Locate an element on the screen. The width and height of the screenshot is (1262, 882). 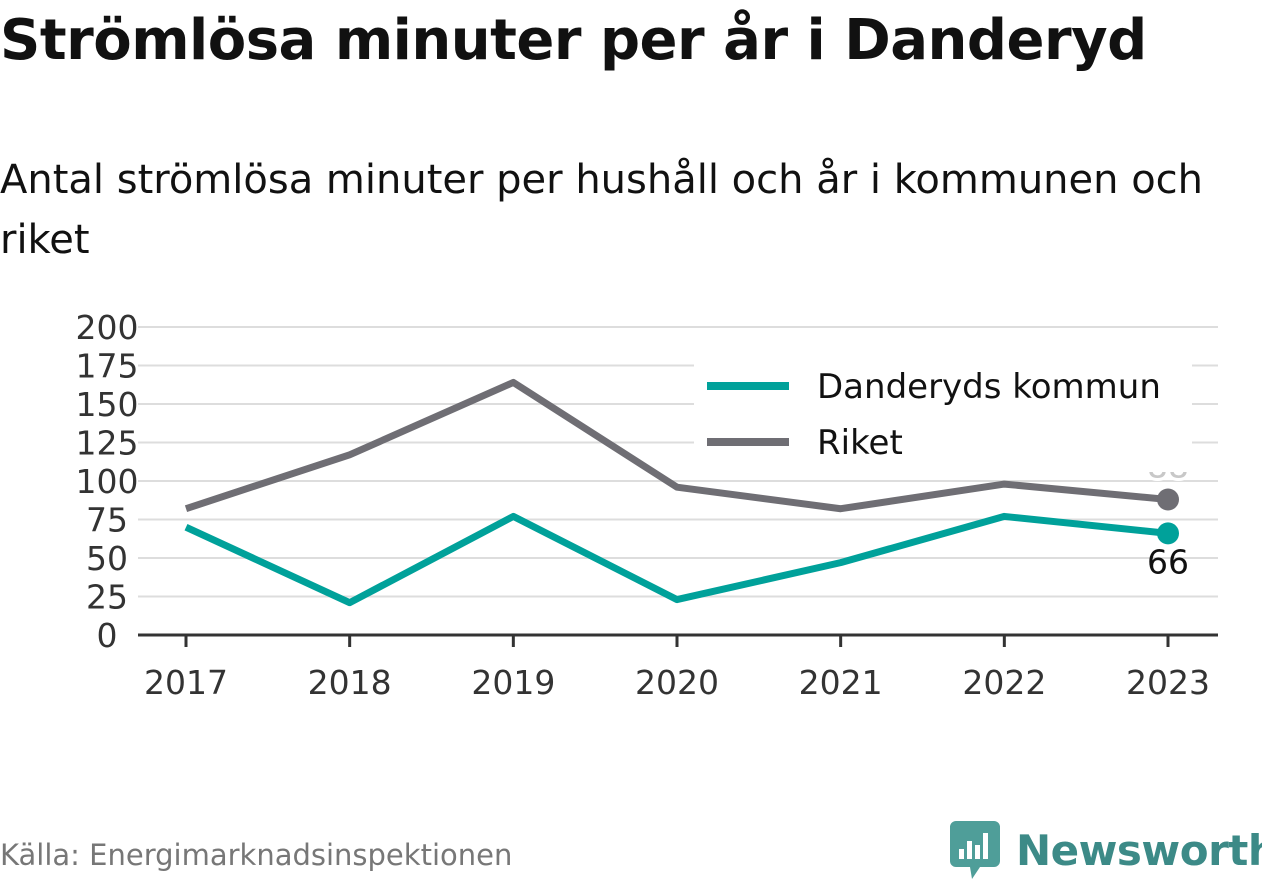
y-tick-label: 0 is located at coordinates (107, 635).